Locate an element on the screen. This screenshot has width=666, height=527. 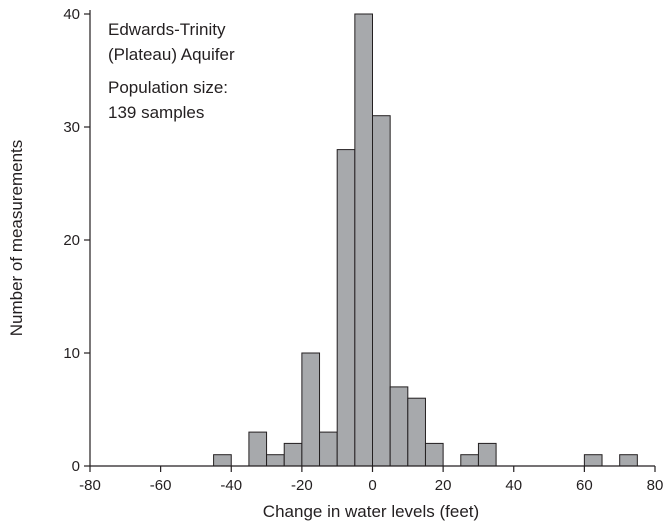
y-tick-label: 30 is located at coordinates (71, 127).